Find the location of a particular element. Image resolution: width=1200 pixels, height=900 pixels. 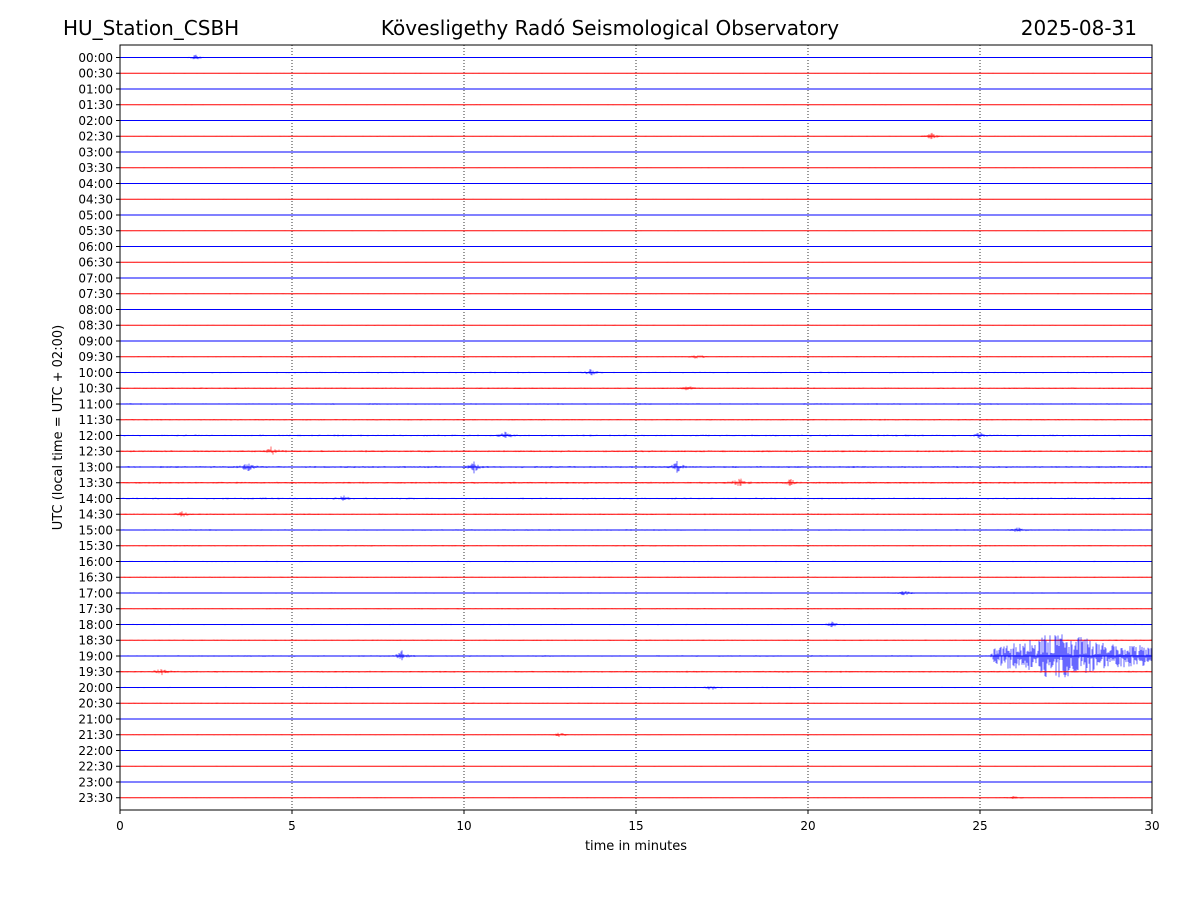

y-tick-label: 09:00 is located at coordinates (95, 341).